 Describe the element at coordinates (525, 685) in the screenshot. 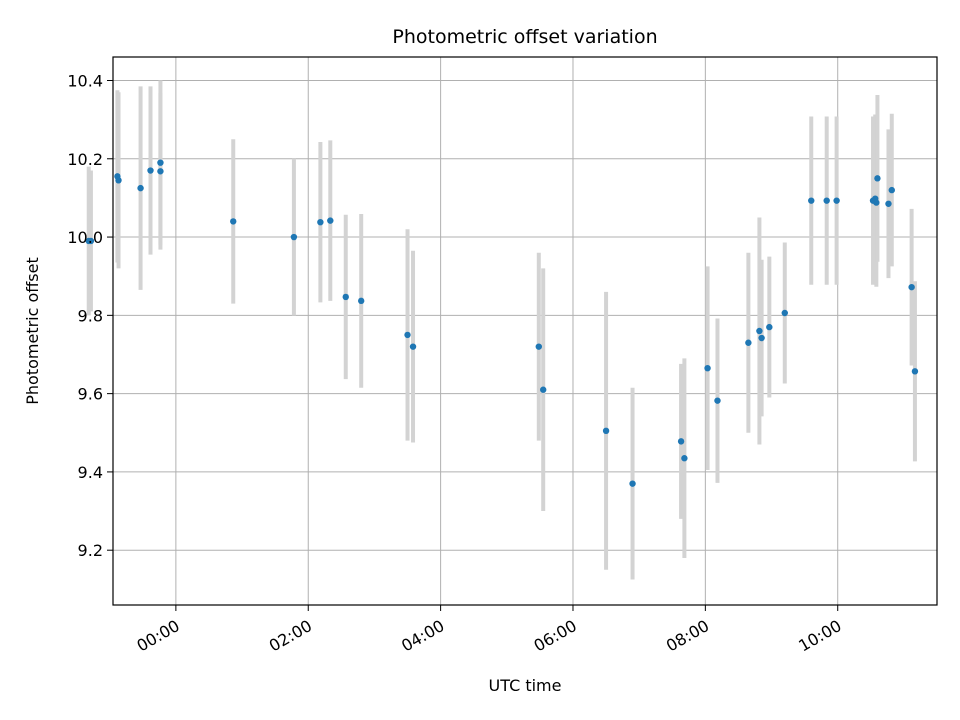

I see `x-axis-label: UTC time` at that location.